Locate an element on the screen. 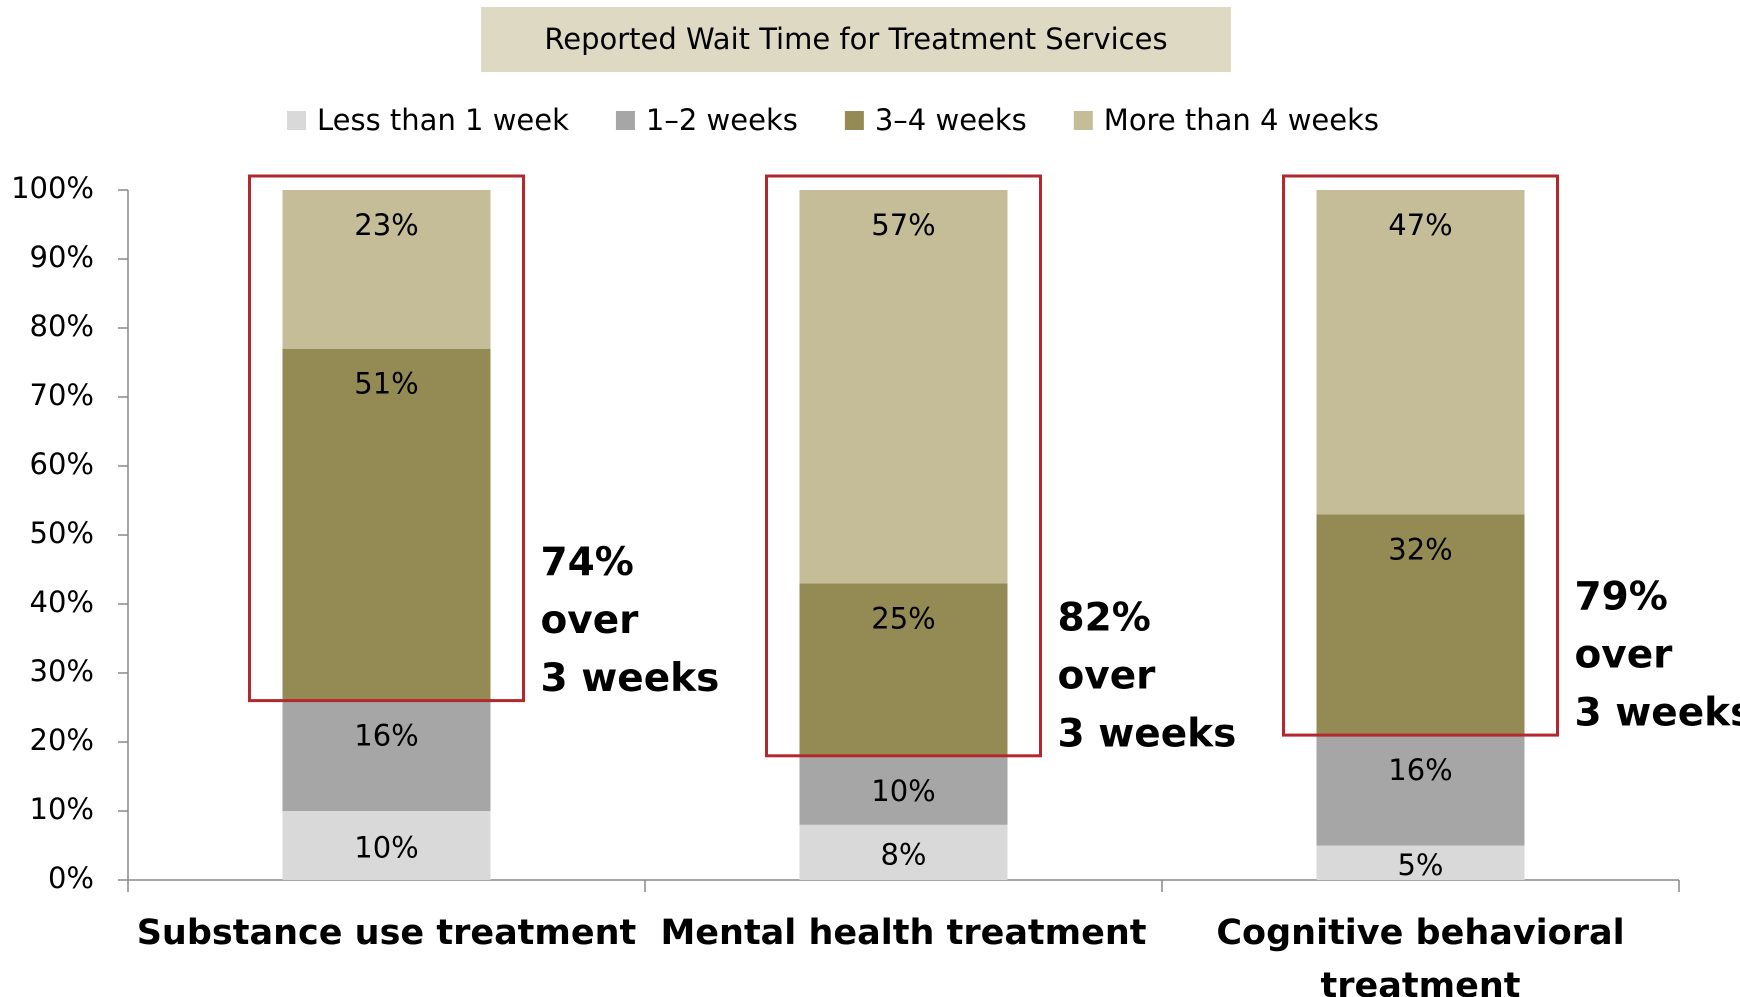  legend-label: More than 4 weeks is located at coordinates (1241, 120).